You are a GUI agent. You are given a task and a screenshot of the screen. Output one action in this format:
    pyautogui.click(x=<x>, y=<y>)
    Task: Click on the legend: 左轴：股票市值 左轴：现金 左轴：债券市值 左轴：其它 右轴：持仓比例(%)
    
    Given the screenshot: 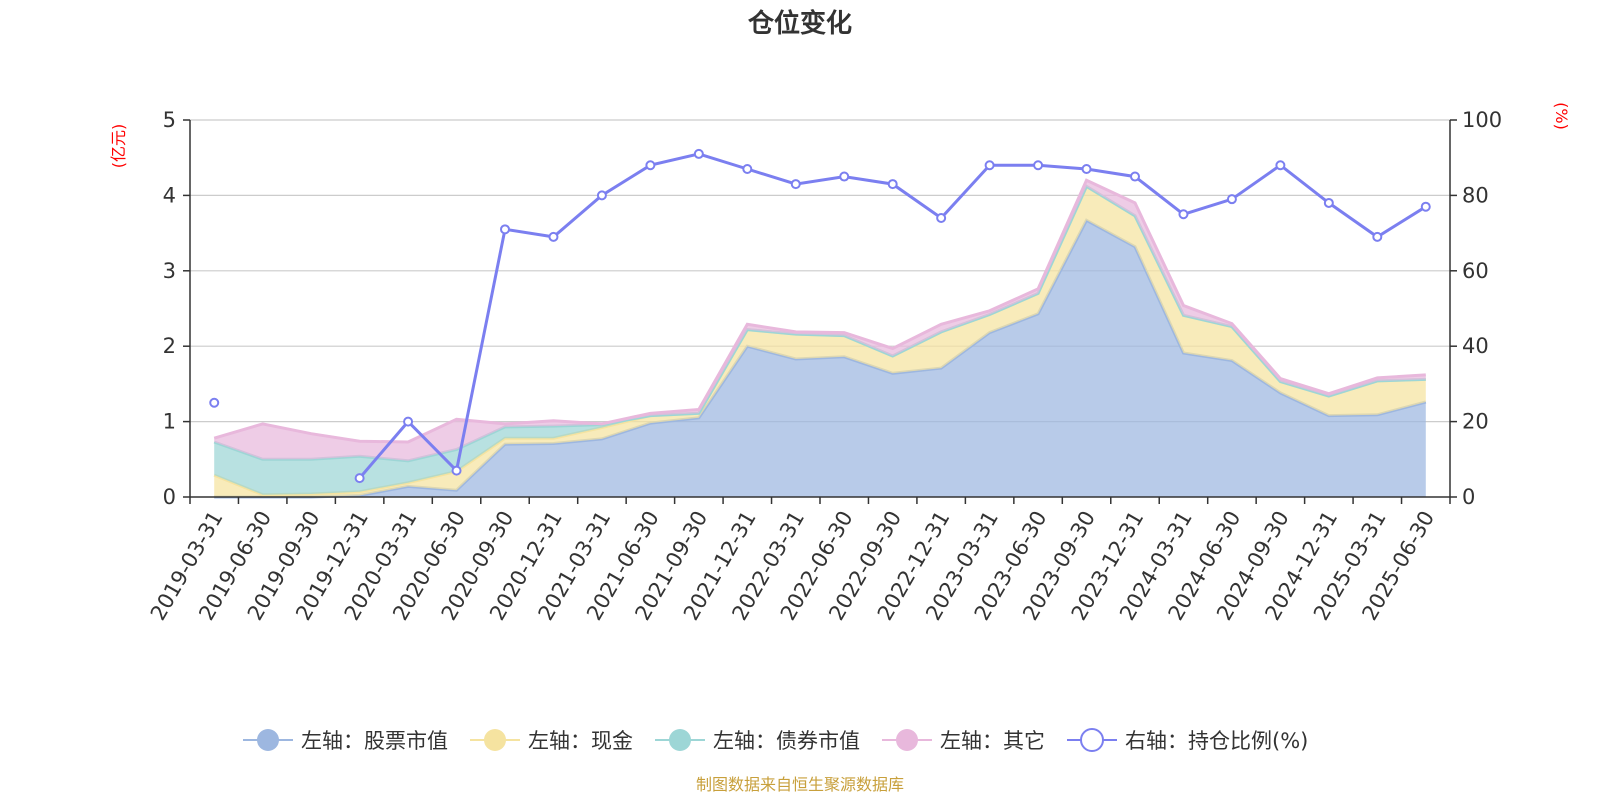 What is the action you would take?
    pyautogui.click(x=775, y=740)
    